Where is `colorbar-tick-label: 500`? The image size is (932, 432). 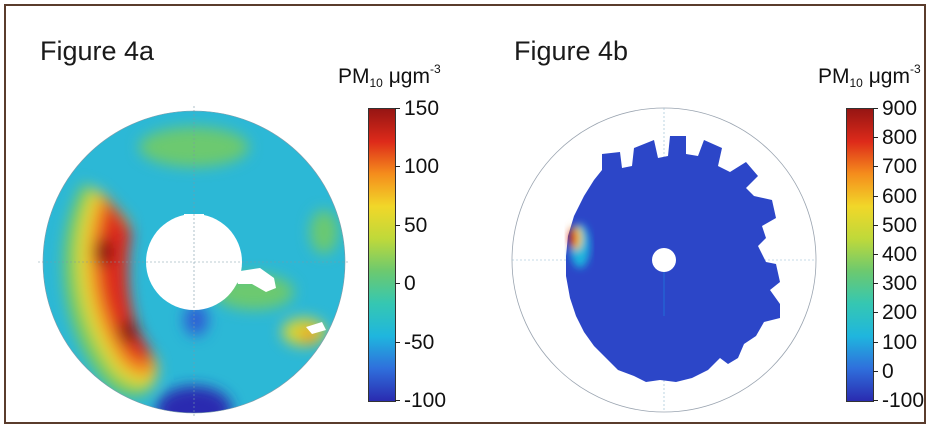 colorbar-tick-label: 500 is located at coordinates (900, 225).